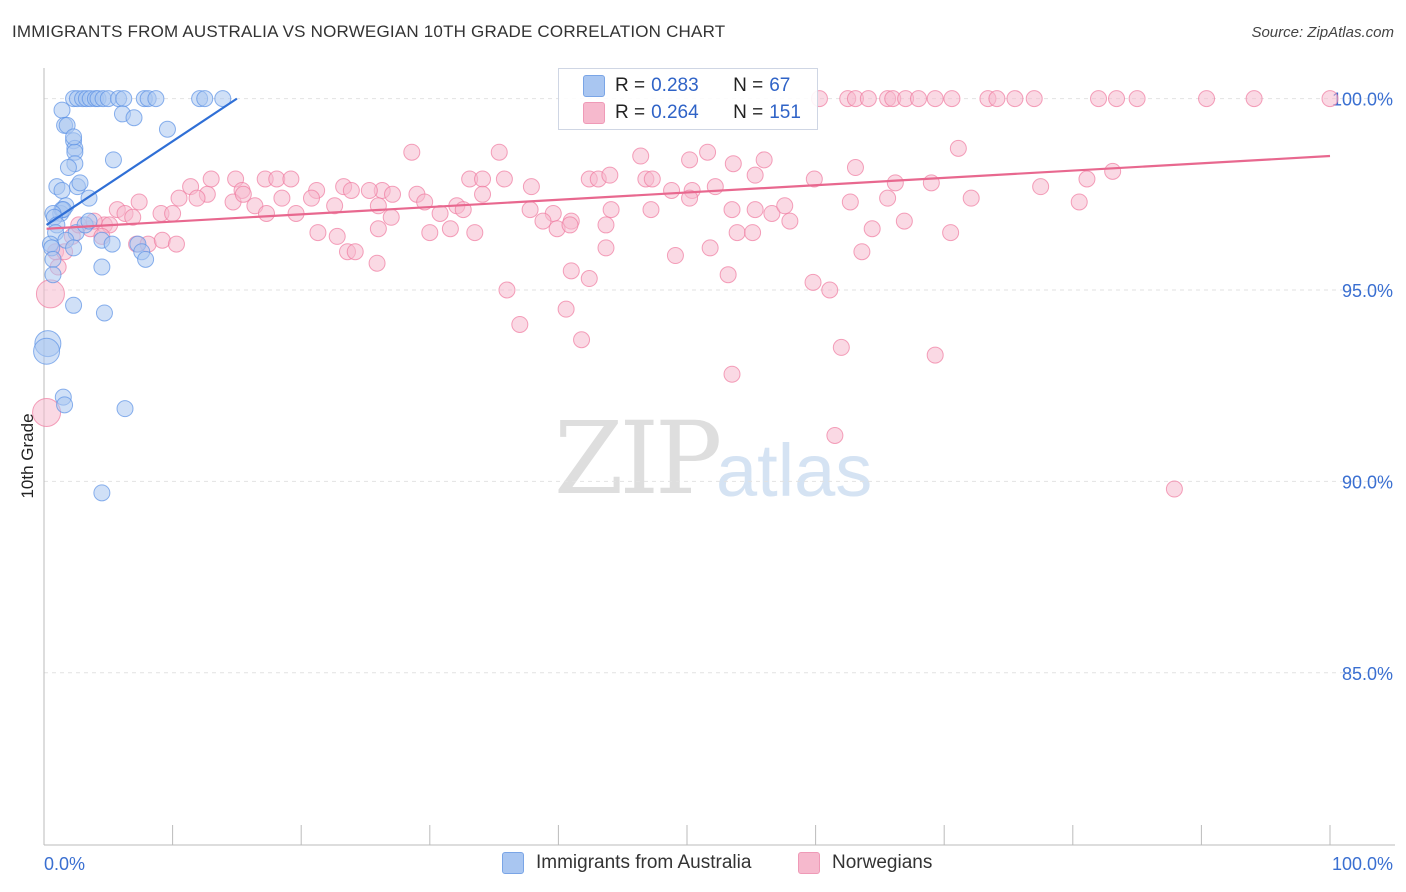  Describe the element at coordinates (865, 863) in the screenshot. I see `series-legend-norwegians: Norwegians` at that location.